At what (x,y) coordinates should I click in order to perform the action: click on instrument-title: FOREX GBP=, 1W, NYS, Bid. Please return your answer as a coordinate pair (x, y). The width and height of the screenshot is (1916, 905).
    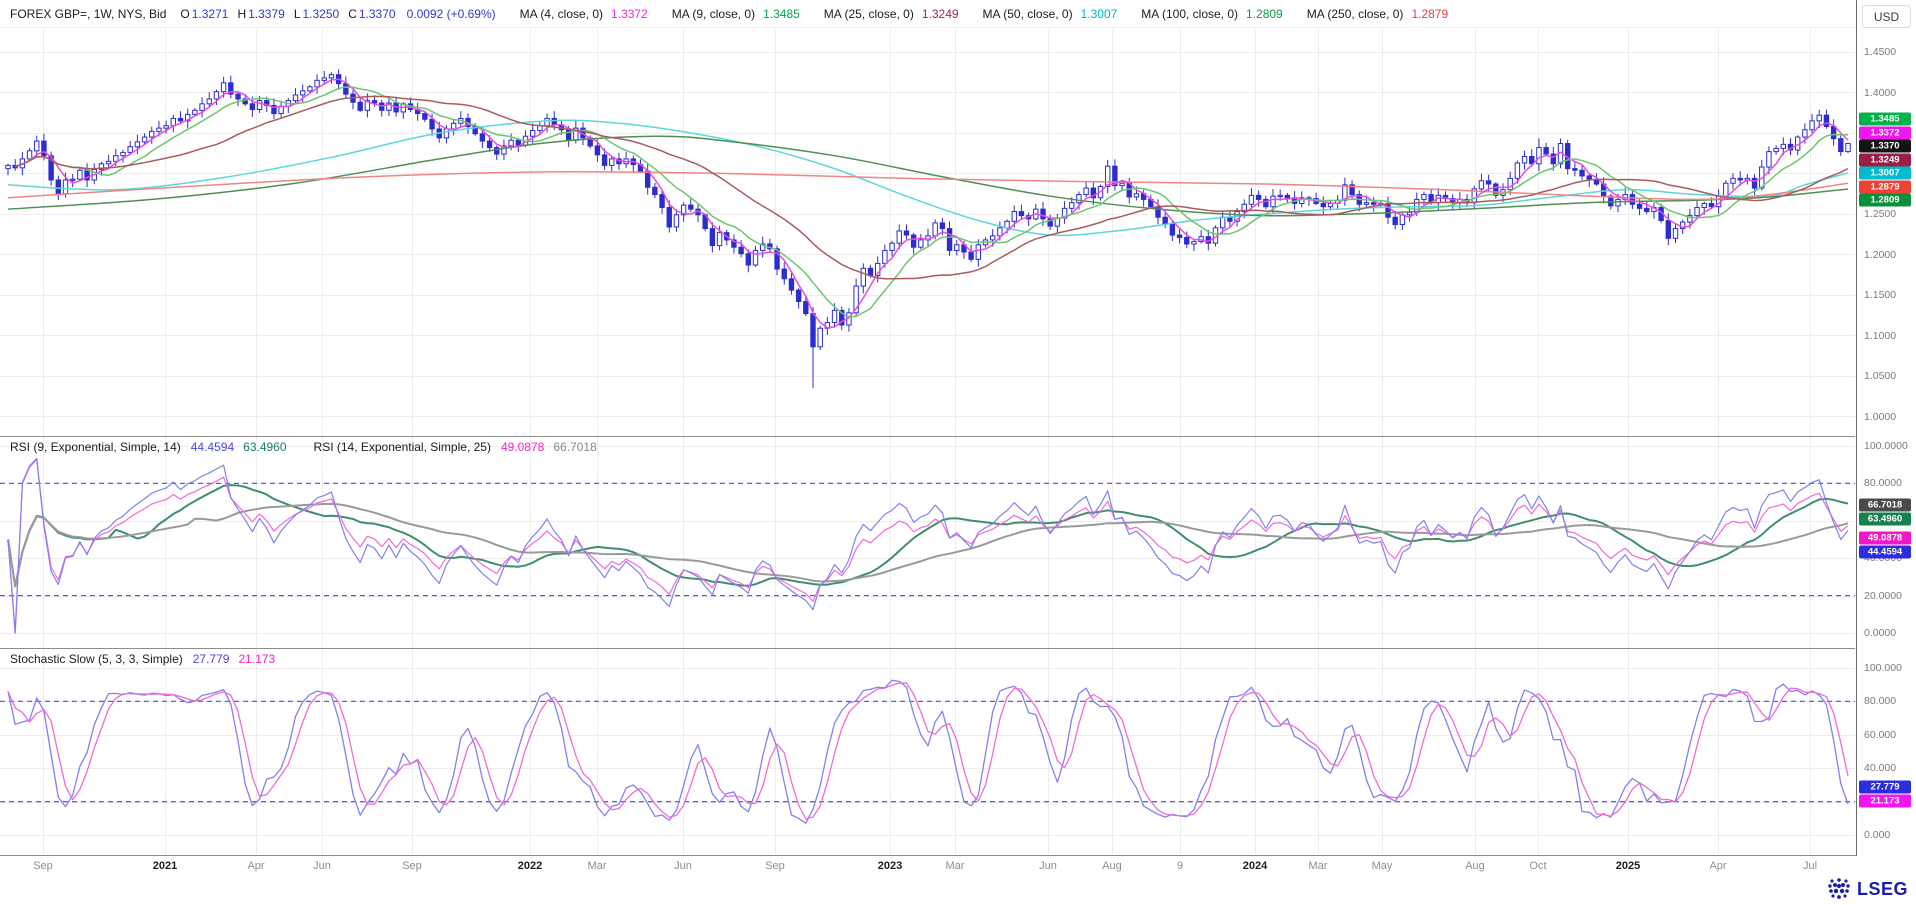
    Looking at the image, I should click on (88, 13).